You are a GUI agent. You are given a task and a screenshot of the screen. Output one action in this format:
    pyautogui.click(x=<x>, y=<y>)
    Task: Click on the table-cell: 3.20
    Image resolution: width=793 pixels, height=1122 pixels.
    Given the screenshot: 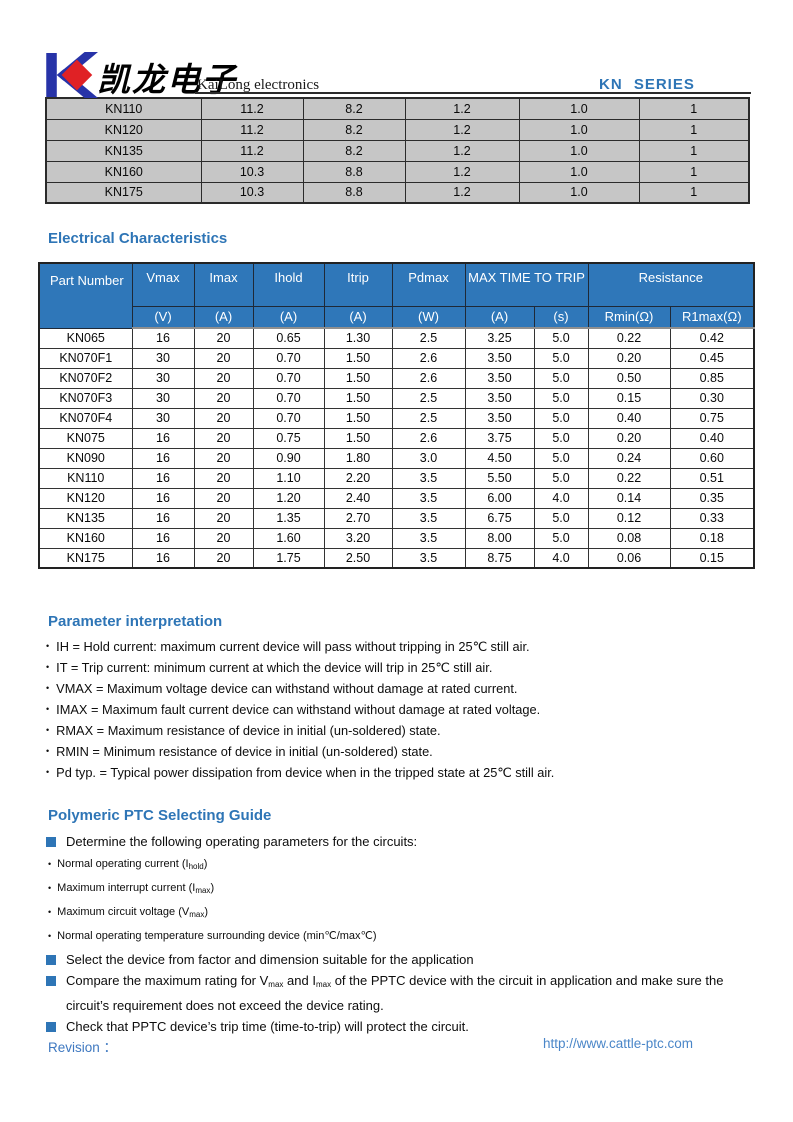 What is the action you would take?
    pyautogui.click(x=358, y=538)
    